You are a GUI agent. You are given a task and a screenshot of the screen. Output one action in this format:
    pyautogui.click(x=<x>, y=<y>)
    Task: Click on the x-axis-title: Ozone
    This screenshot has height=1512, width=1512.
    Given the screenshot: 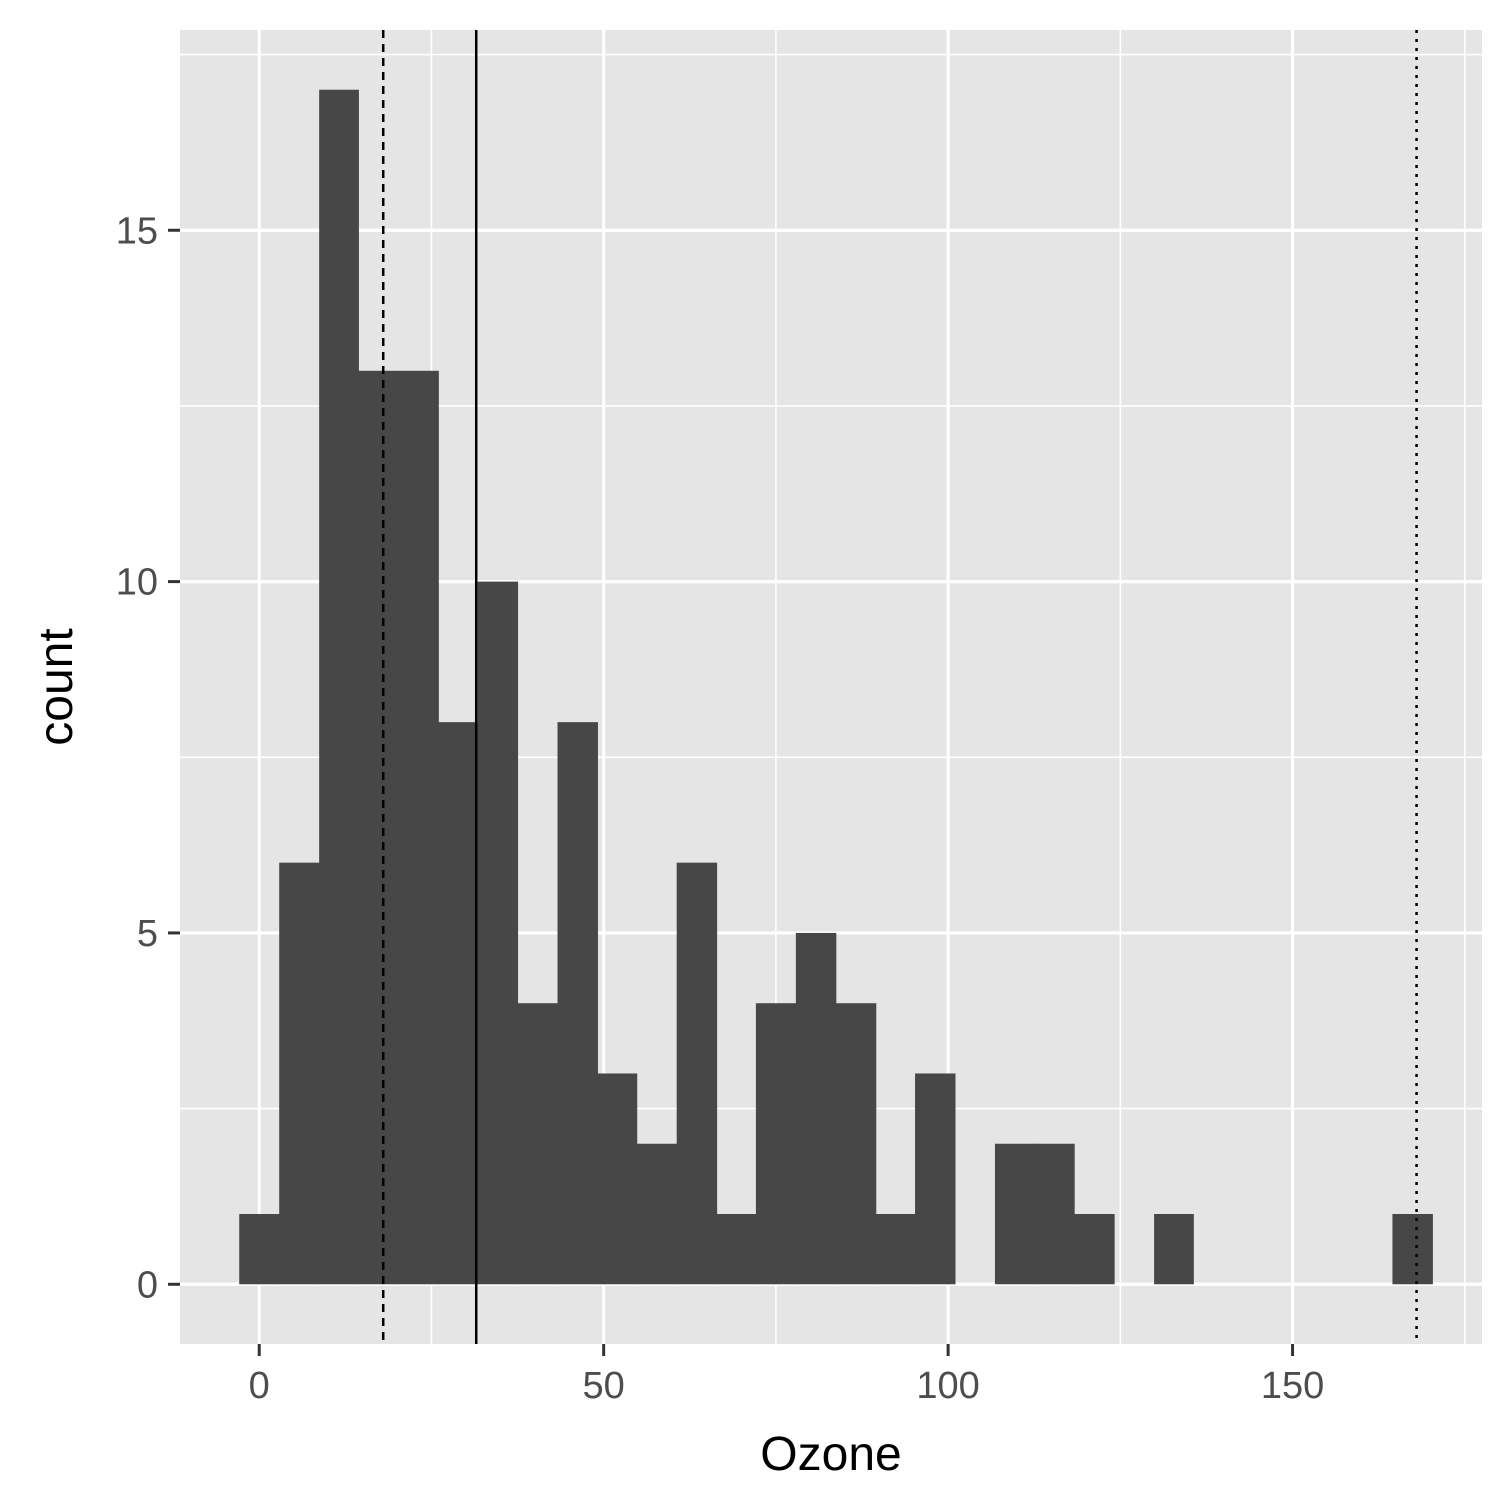 What is the action you would take?
    pyautogui.click(x=830, y=1454)
    